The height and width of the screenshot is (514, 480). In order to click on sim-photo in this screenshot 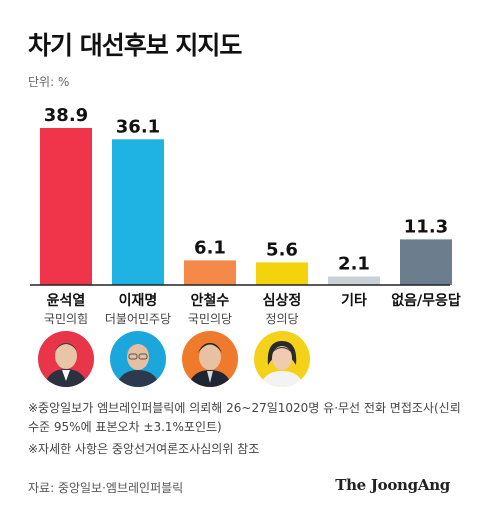, I will do `click(282, 359)`.